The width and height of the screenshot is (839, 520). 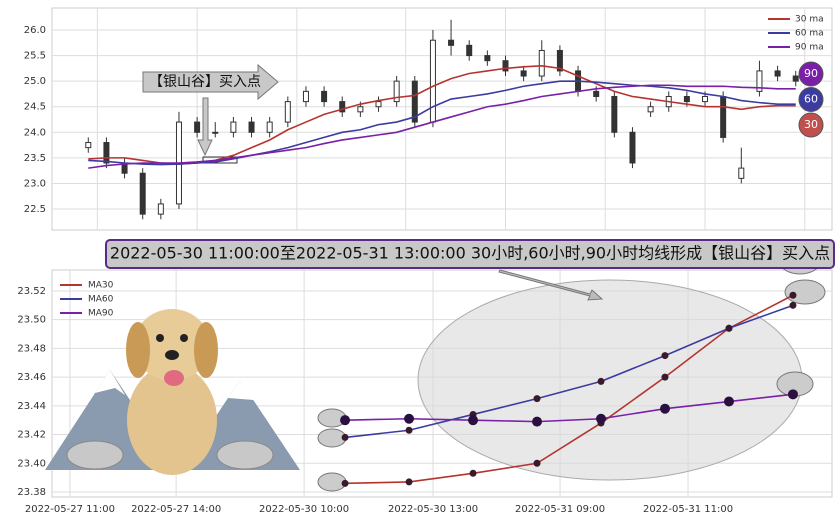 What do you see at coordinates (31, 463) in the screenshot?
I see `y-tick-label: 23.40` at bounding box center [31, 463].